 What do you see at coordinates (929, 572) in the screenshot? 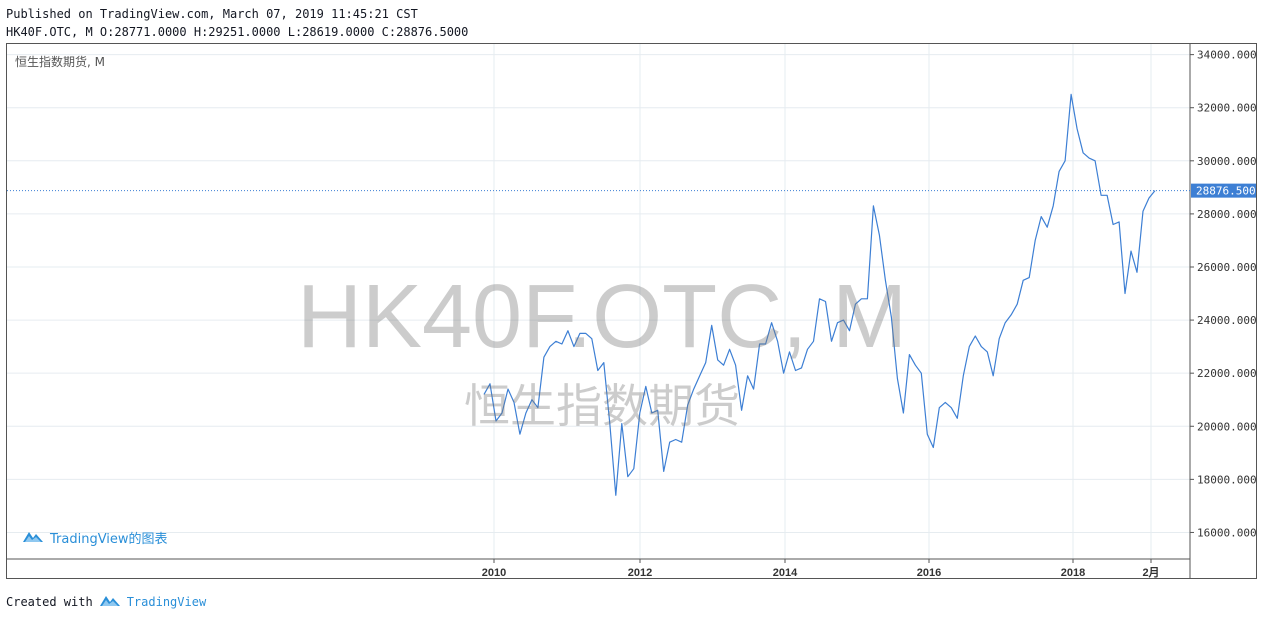
I see `time-tick-label: 2016` at bounding box center [929, 572].